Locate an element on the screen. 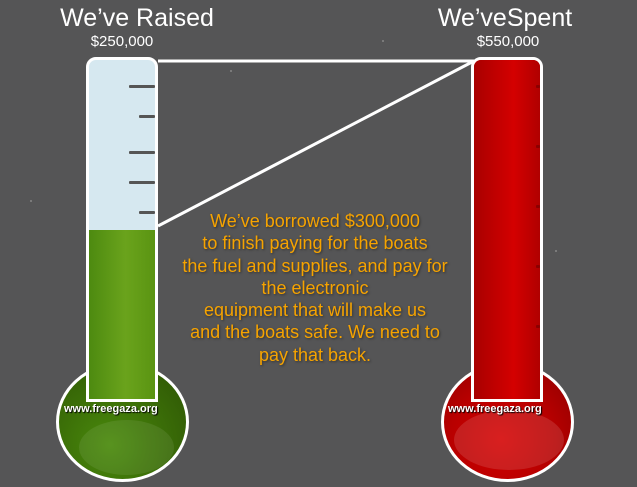  message-line: and the boats safe. We need to is located at coordinates (315, 332).